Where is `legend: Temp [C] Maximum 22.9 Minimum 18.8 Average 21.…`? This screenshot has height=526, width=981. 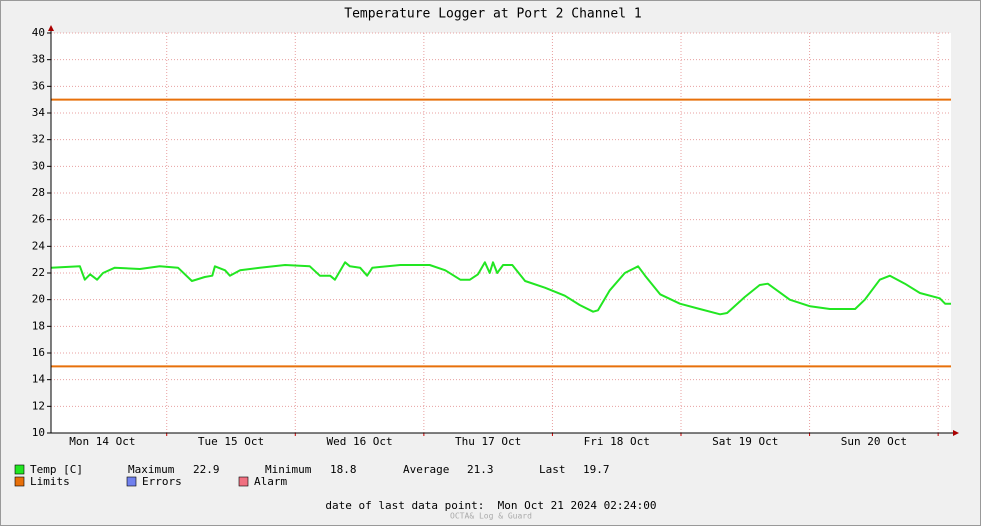
legend: Temp [C] Maximum 22.9 Minimum 18.8 Average 21.… is located at coordinates (312, 475).